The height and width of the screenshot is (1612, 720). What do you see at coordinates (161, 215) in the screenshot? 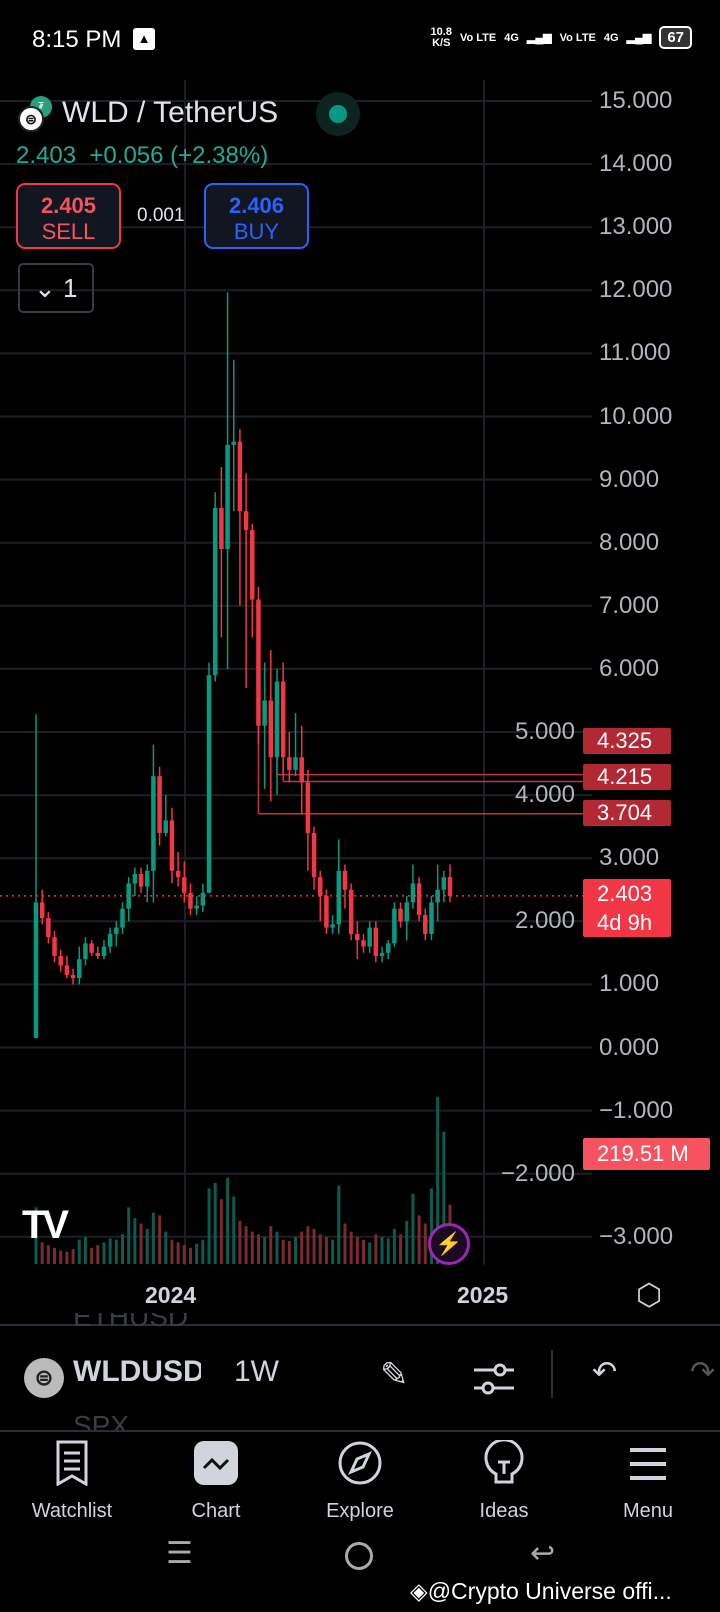
I see `spread: 0.001` at bounding box center [161, 215].